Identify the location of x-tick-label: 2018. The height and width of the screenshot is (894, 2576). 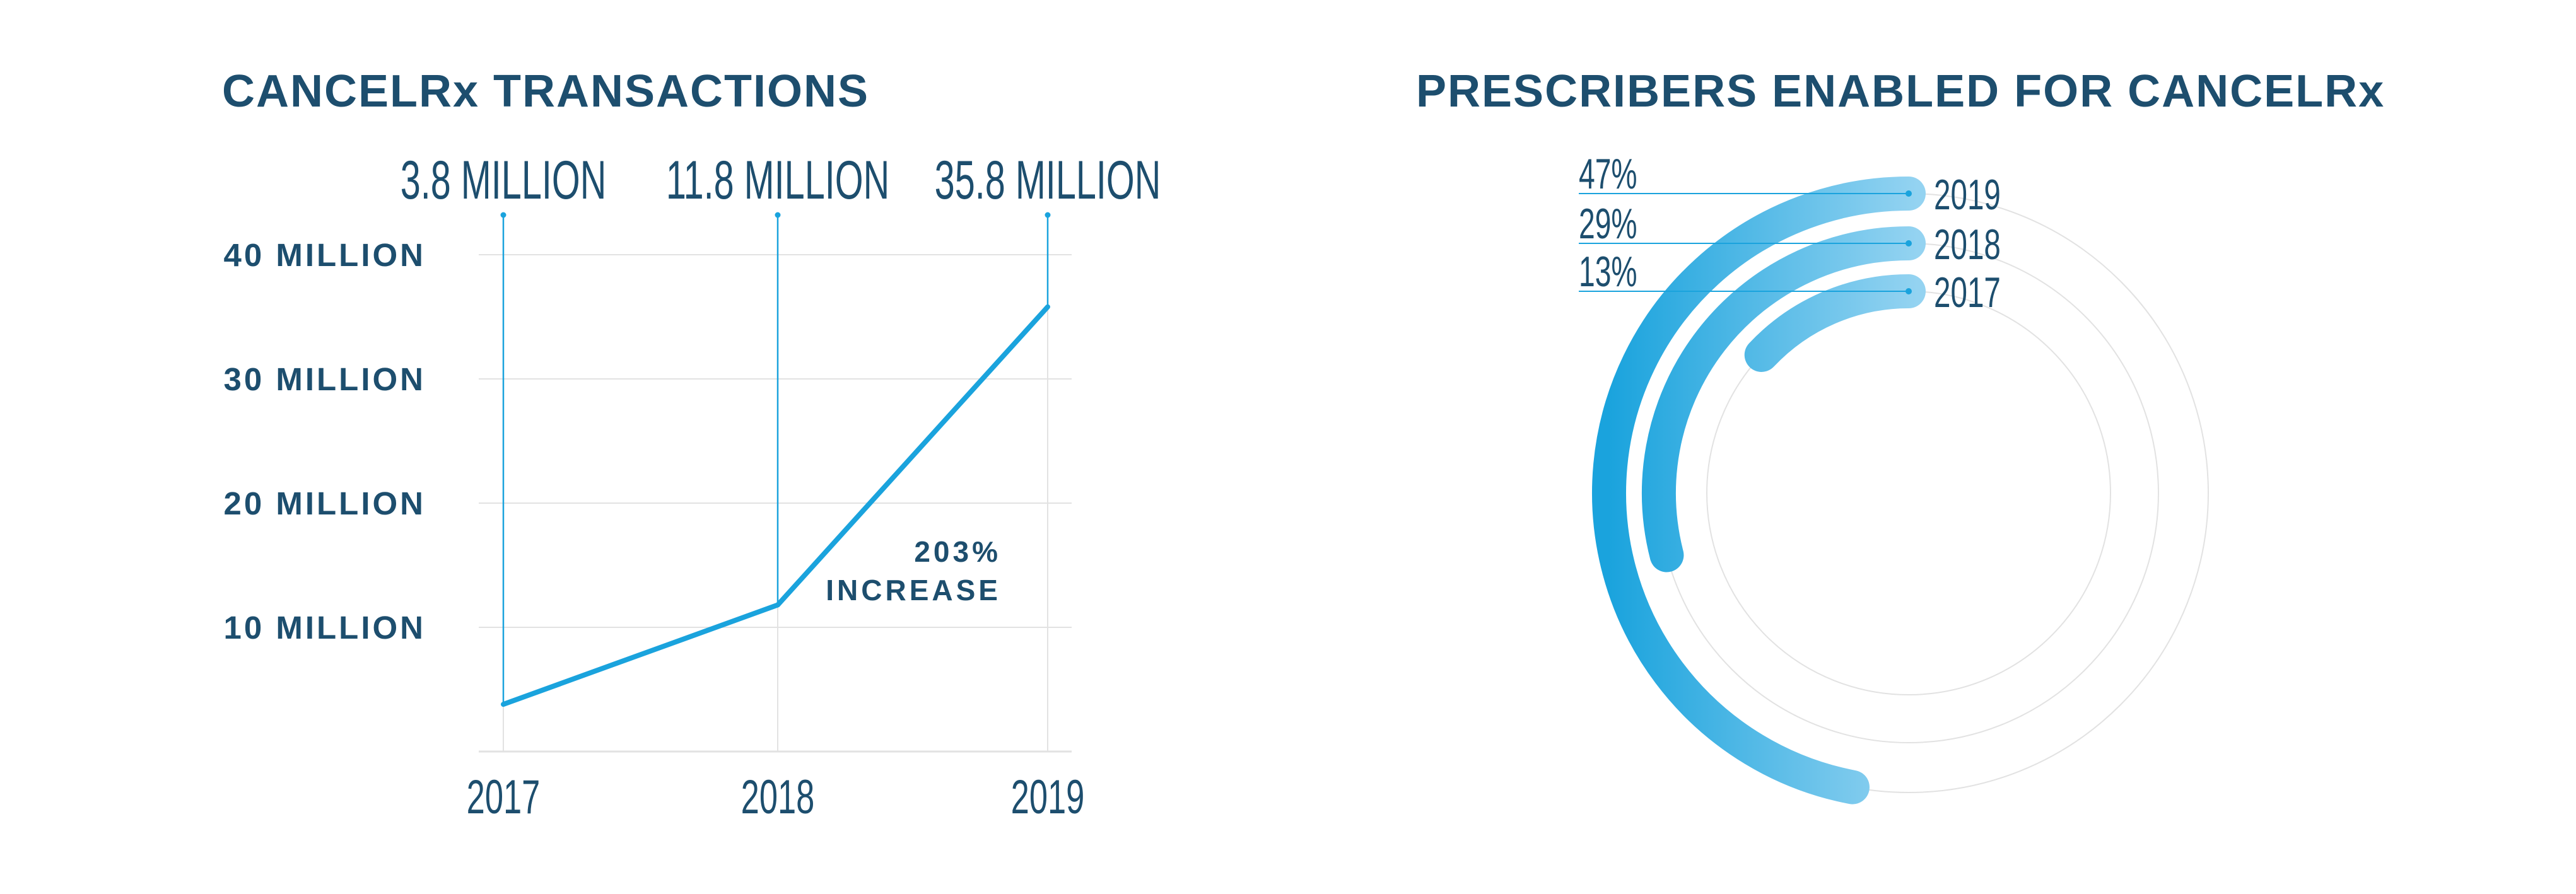
(778, 796).